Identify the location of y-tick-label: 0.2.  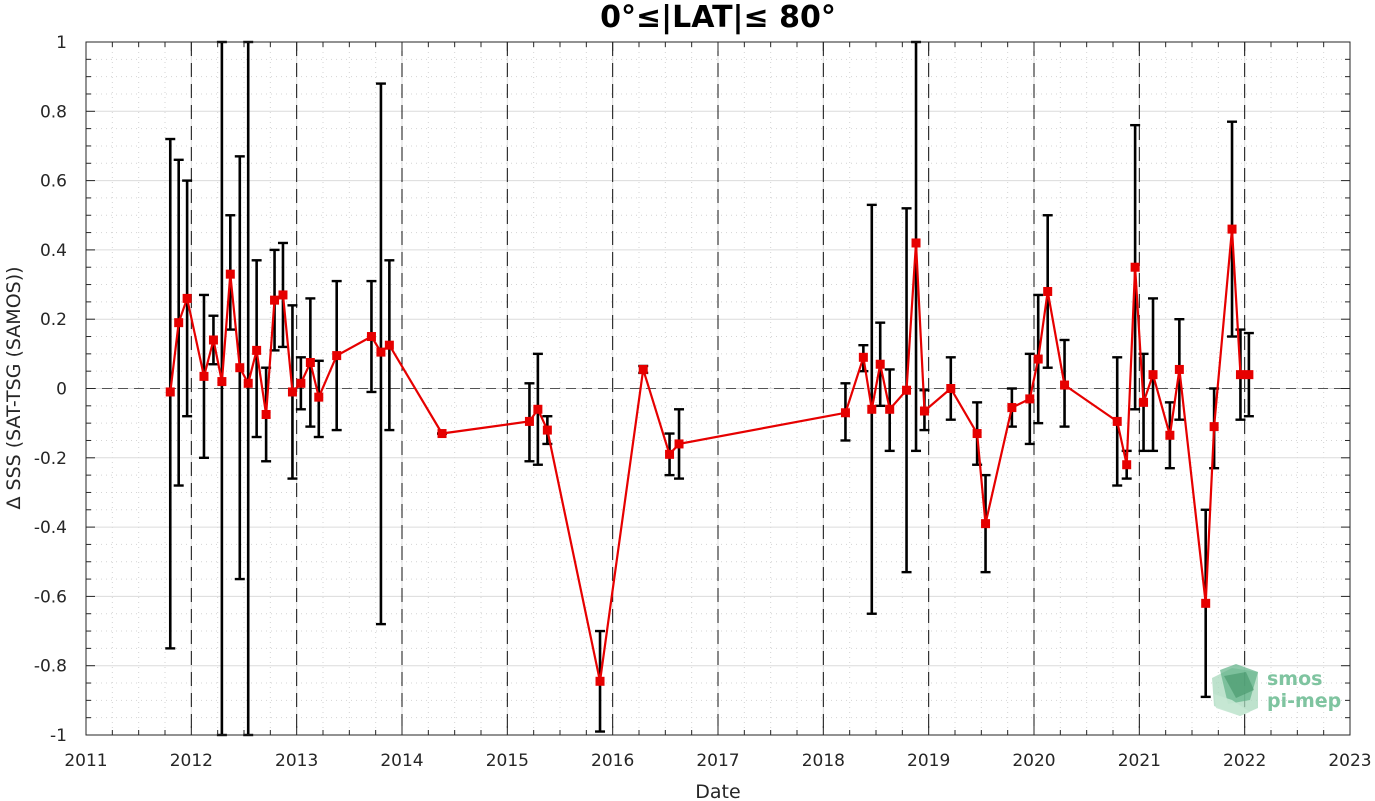
(53, 320).